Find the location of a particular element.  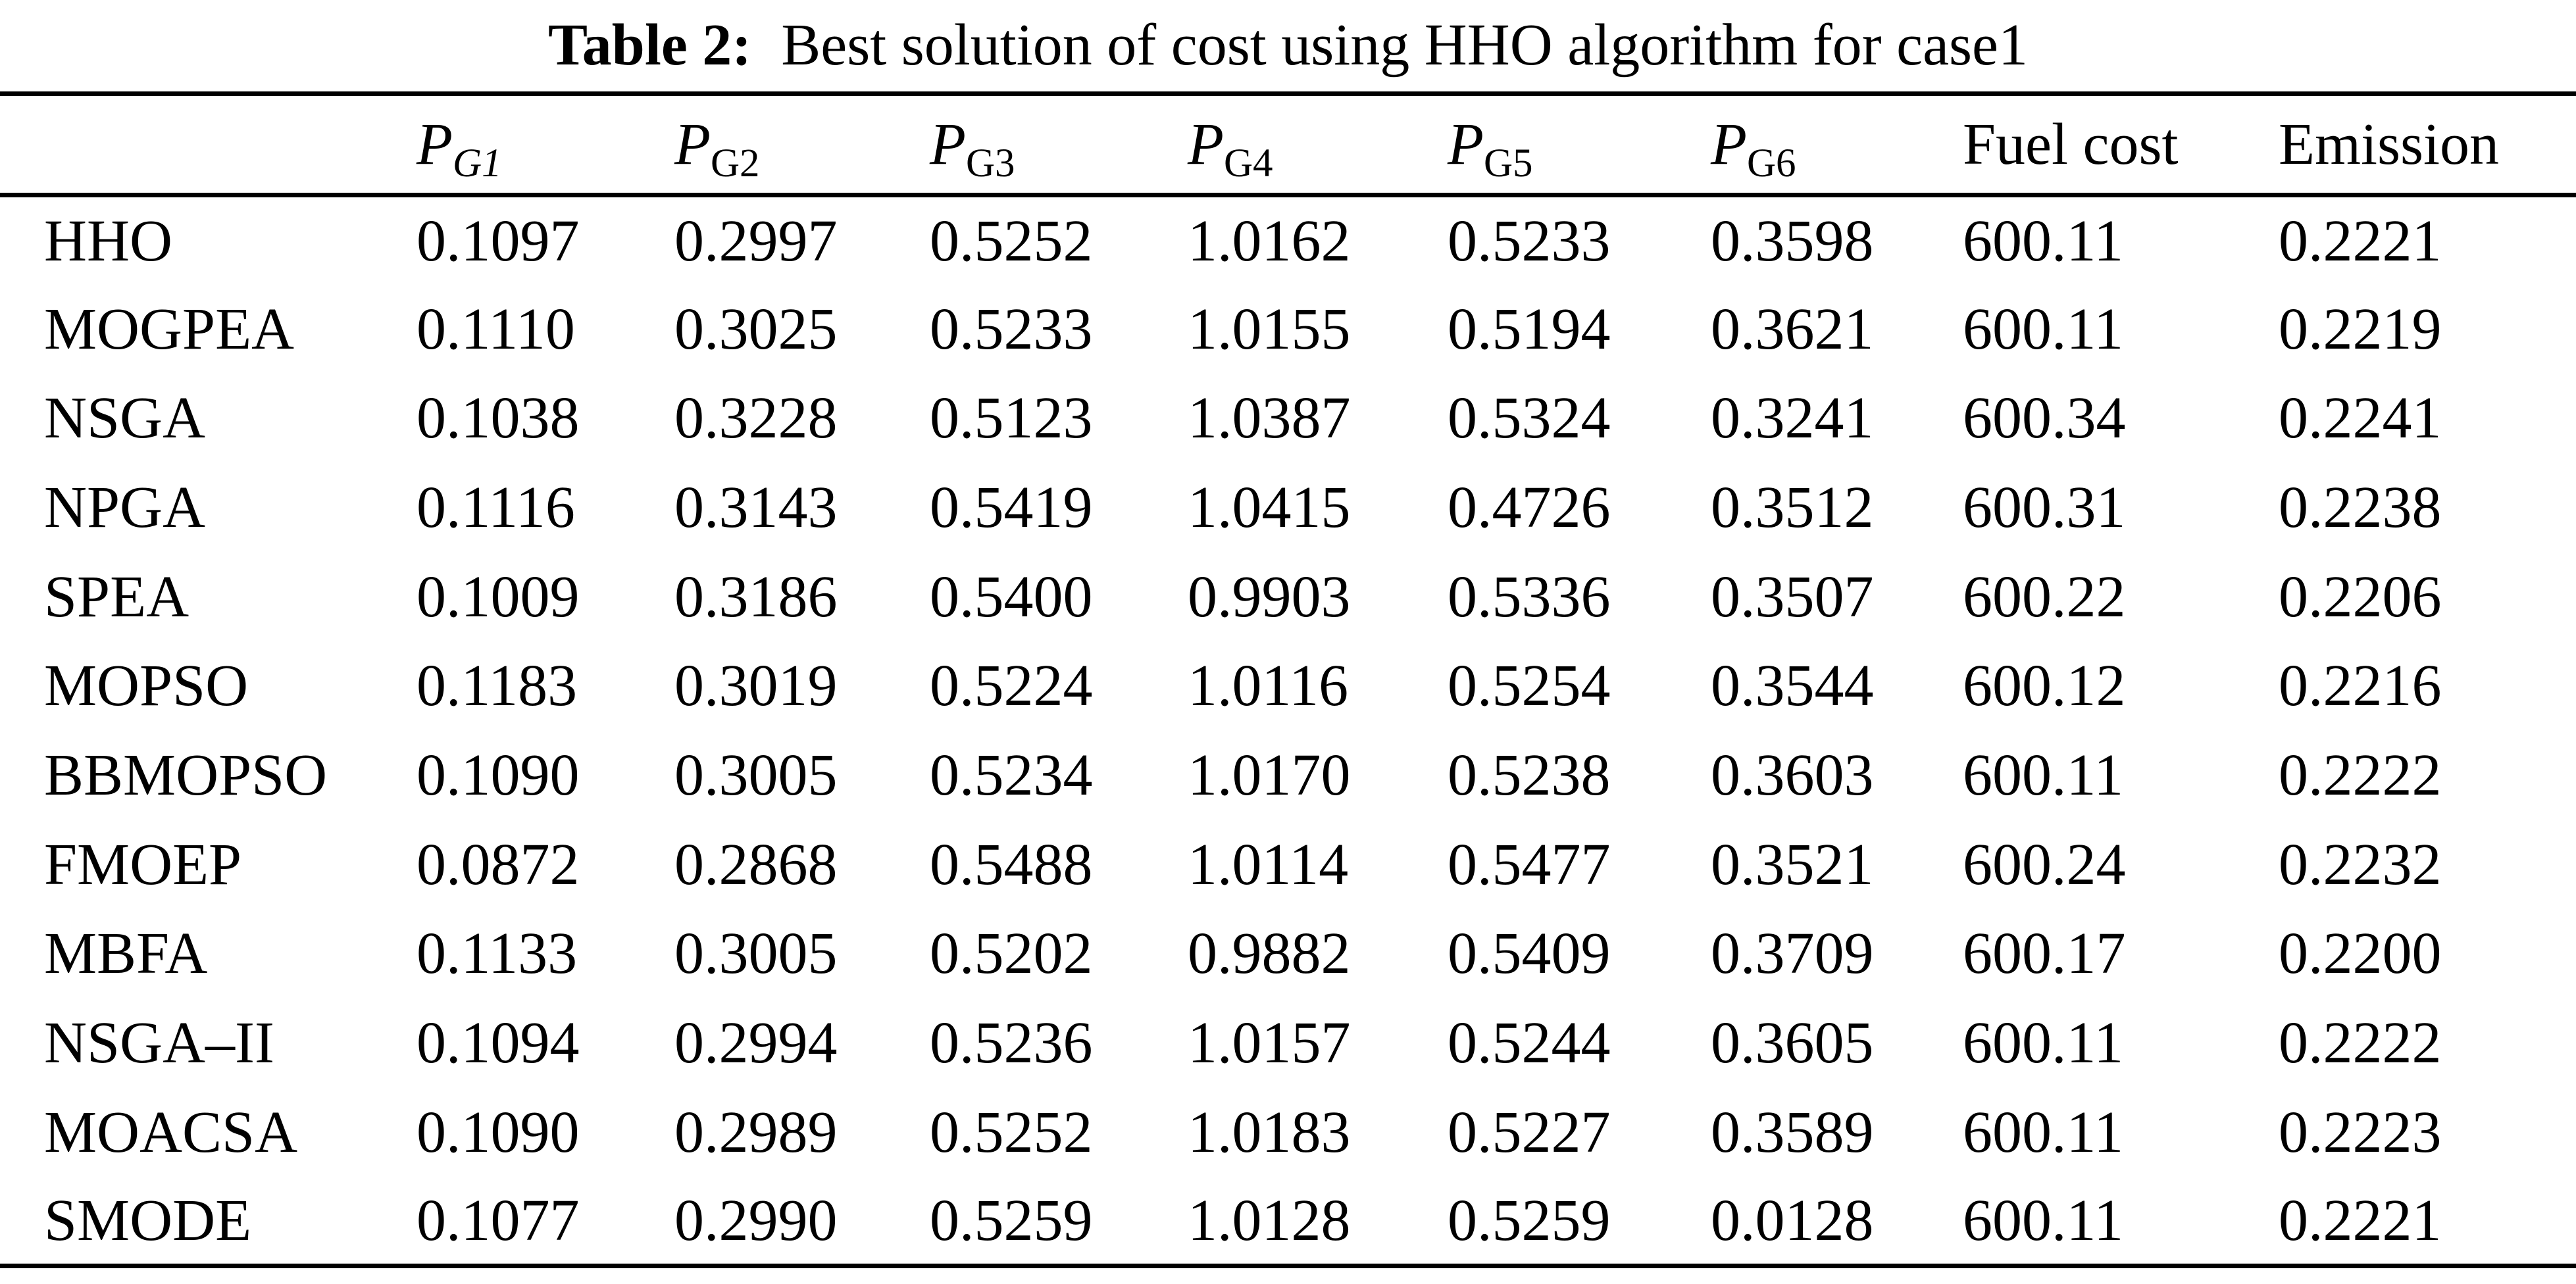

value-cell: 0.3521 is located at coordinates (1792, 864).